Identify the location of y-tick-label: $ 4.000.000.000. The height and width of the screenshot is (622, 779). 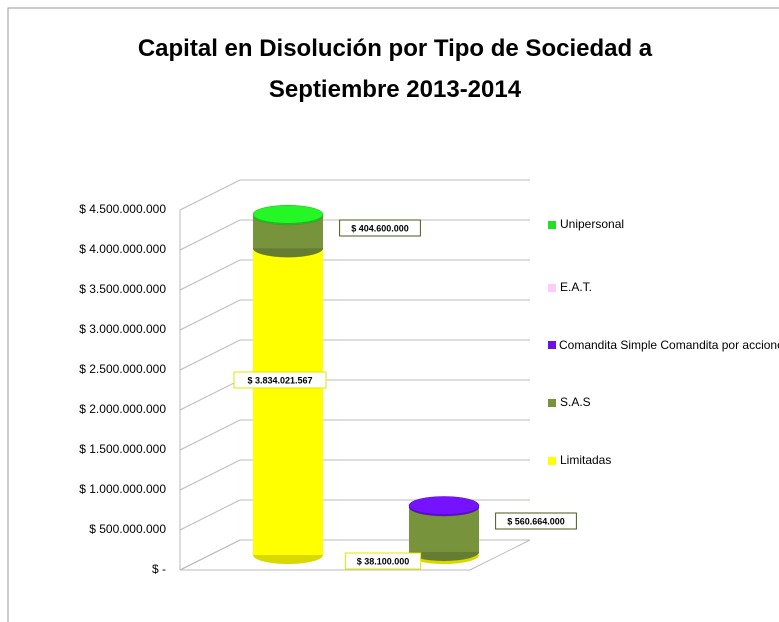
(122, 249).